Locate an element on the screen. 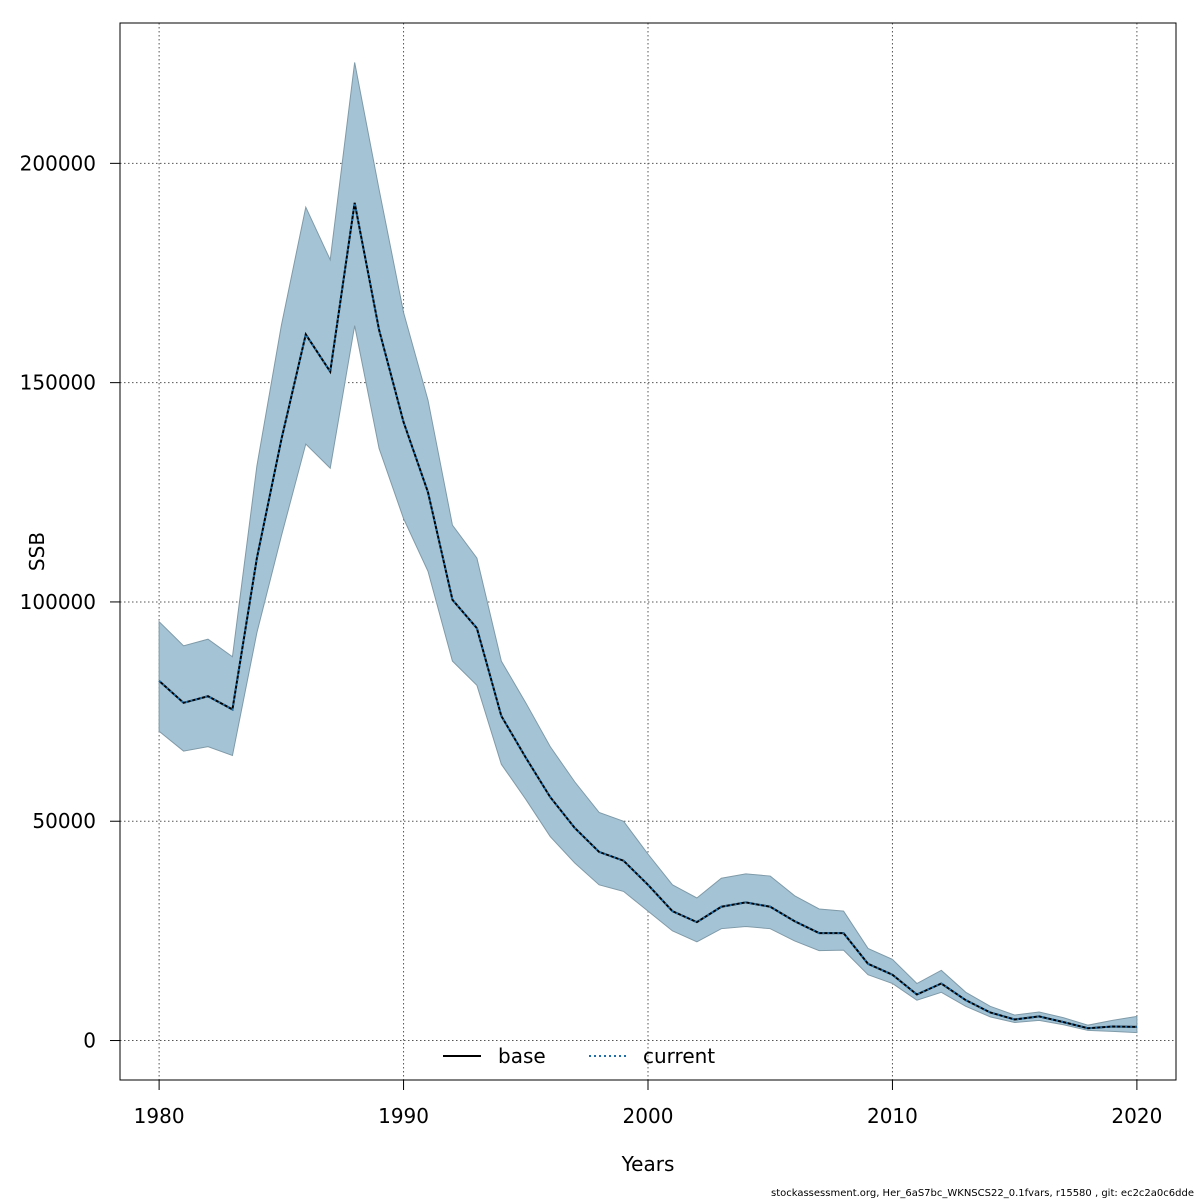  x-tick-label: 2000 is located at coordinates (648, 1116).